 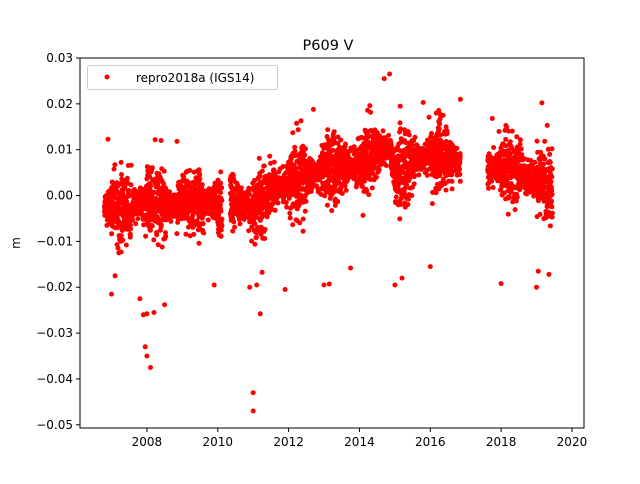 What do you see at coordinates (54, 333) in the screenshot?
I see `y-tick-label: −0.03` at bounding box center [54, 333].